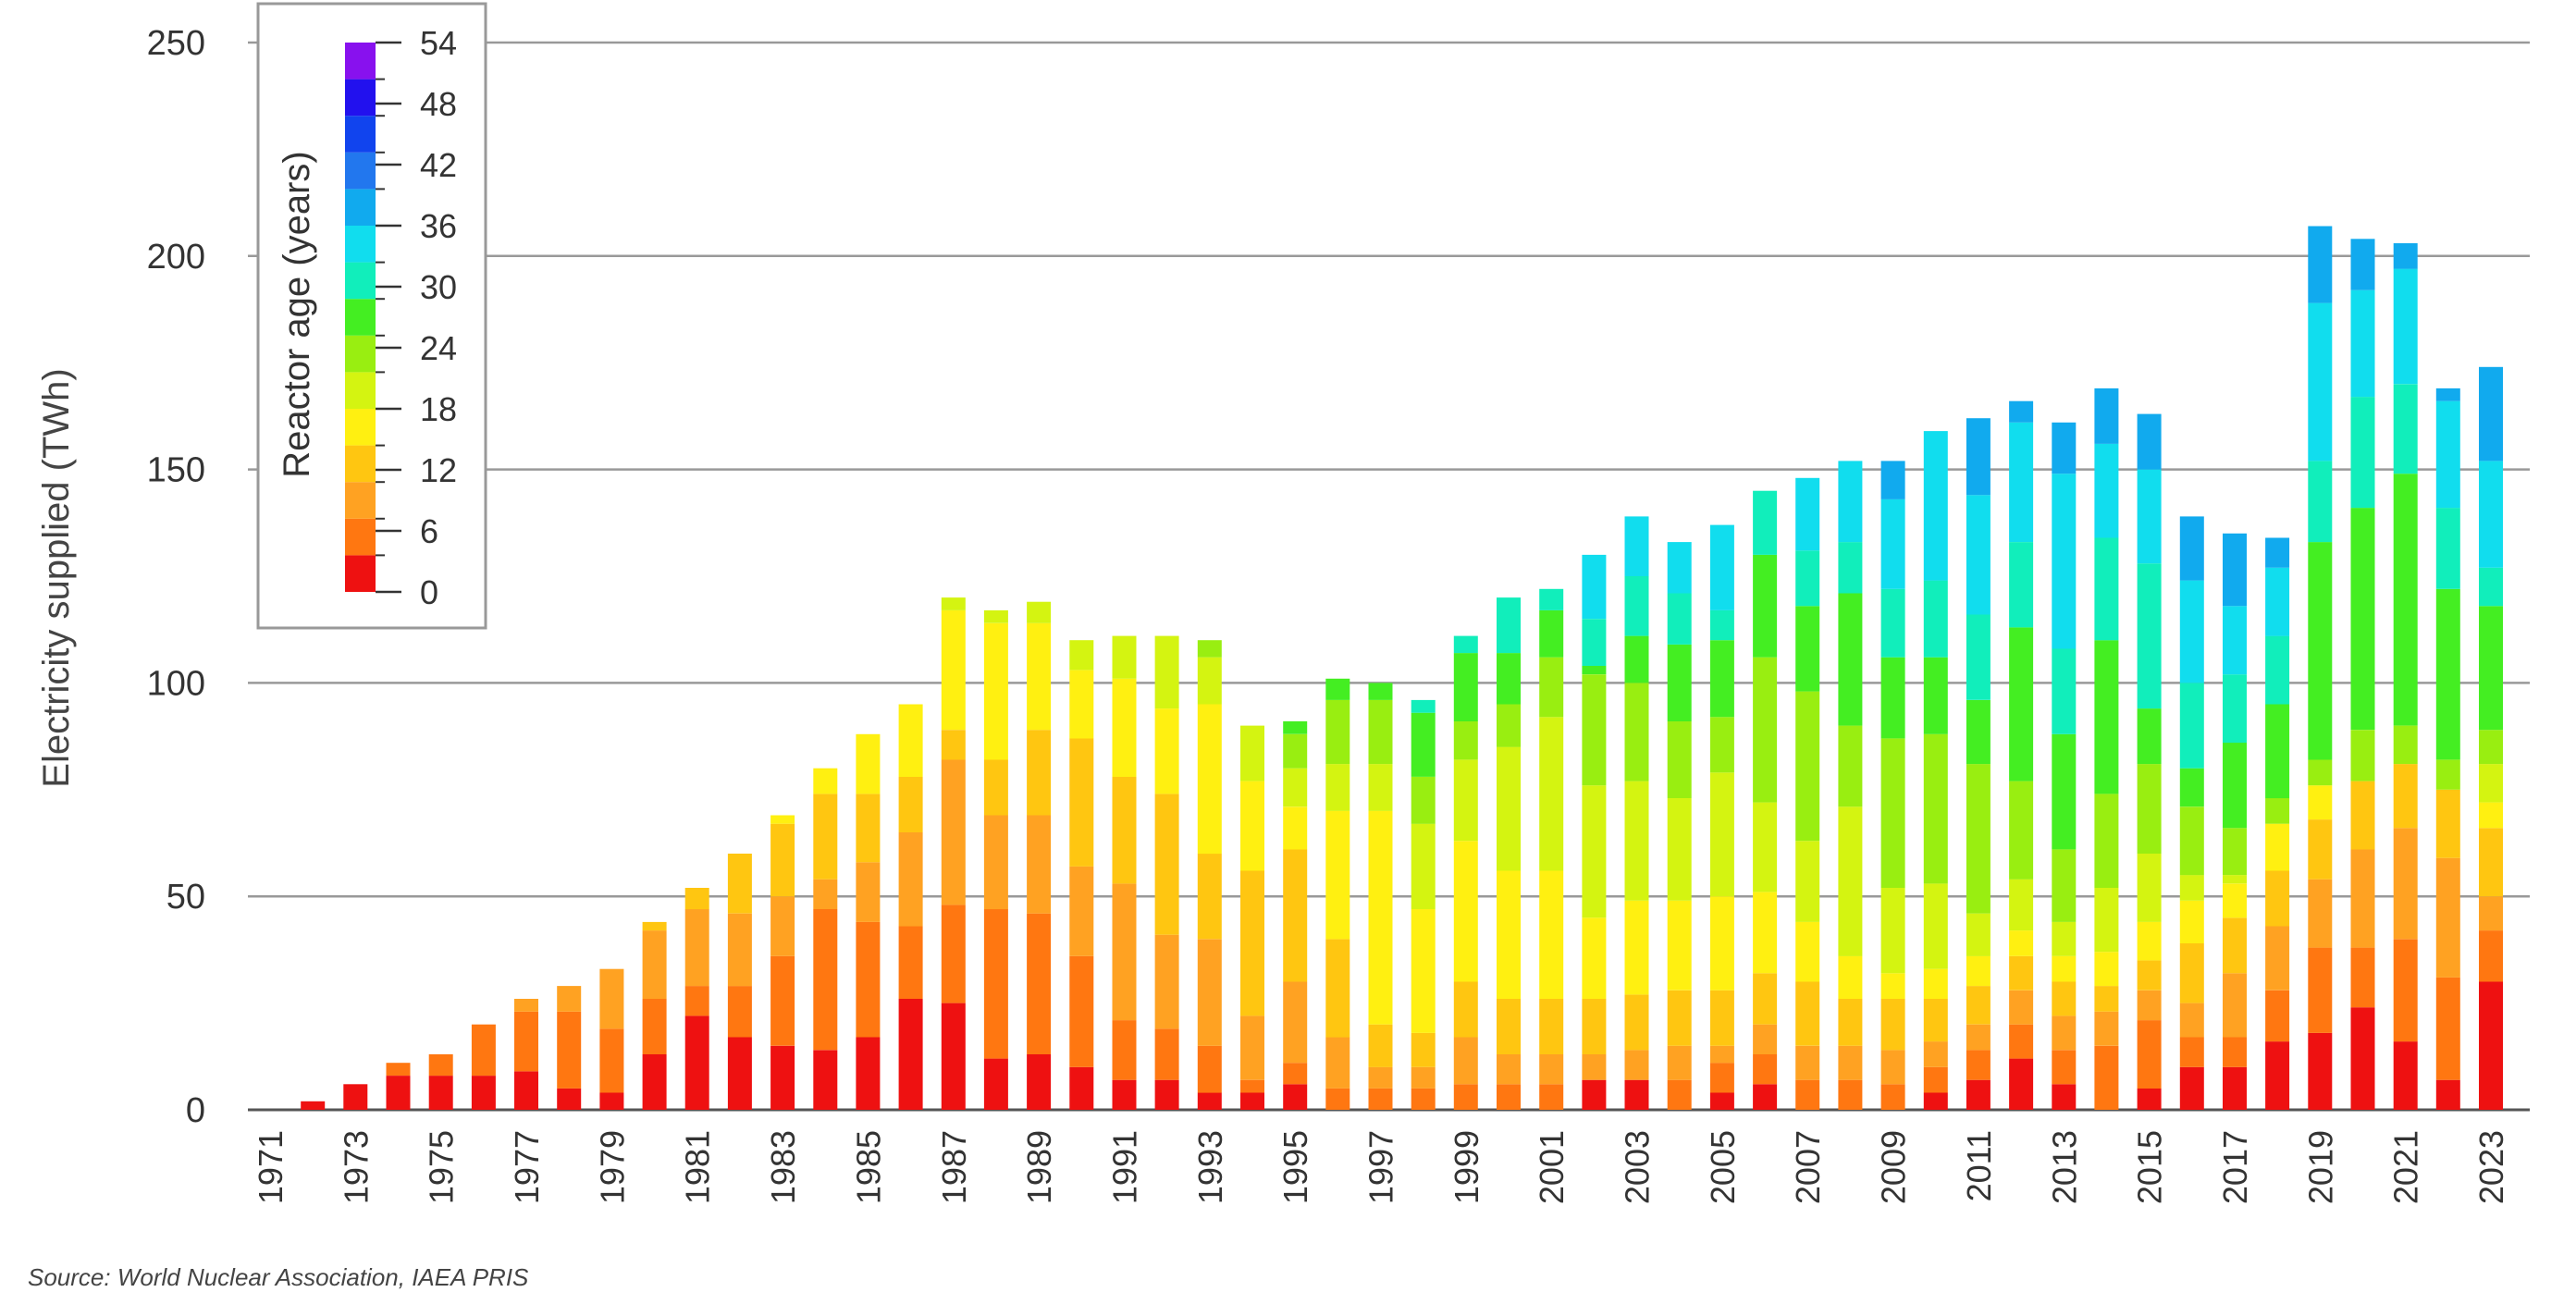  What do you see at coordinates (527, 1167) in the screenshot?
I see `x-tick-label: 1977` at bounding box center [527, 1167].